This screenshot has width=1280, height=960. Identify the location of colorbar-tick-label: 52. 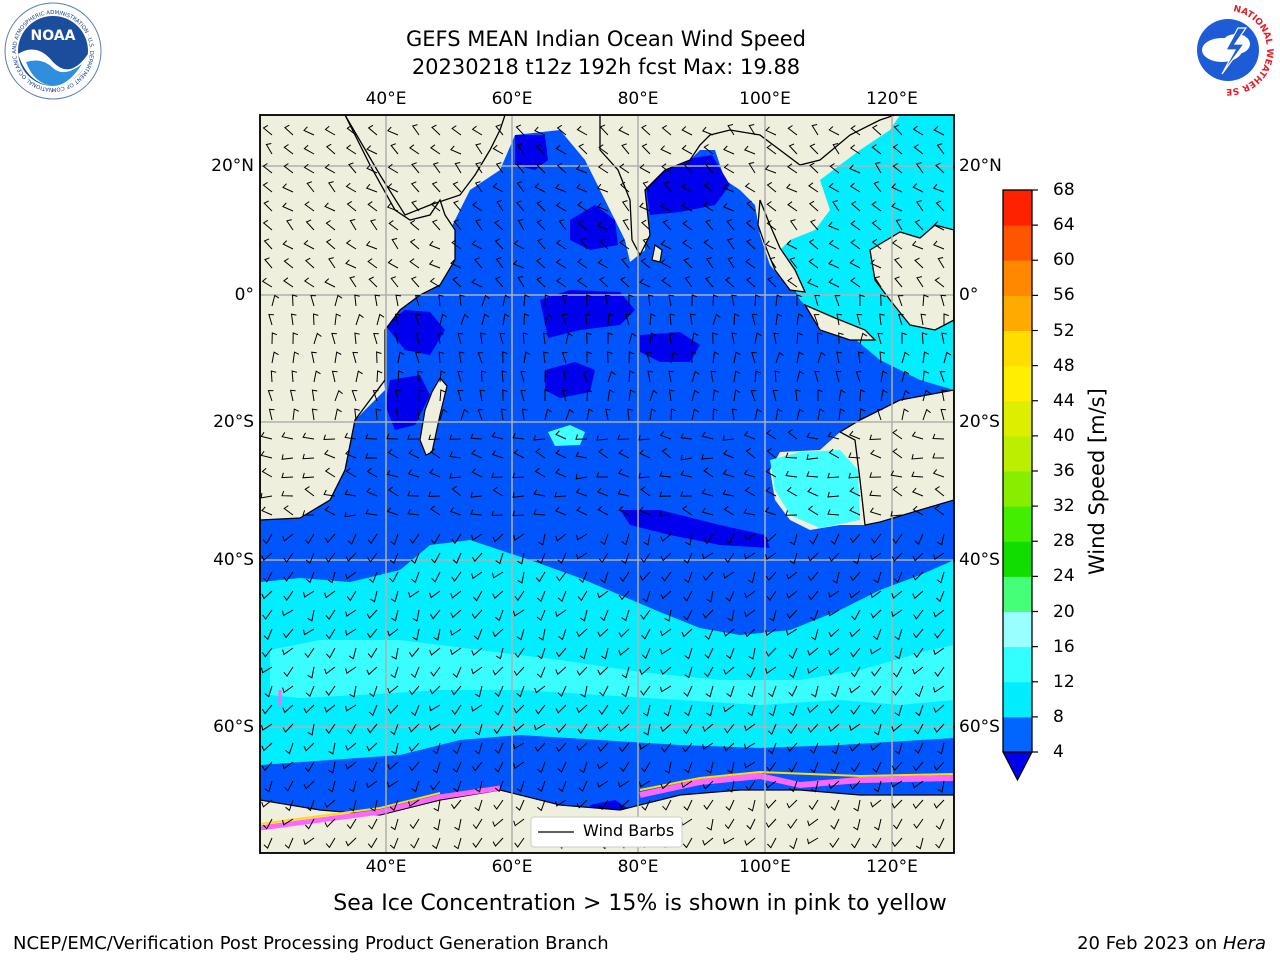
(1064, 330).